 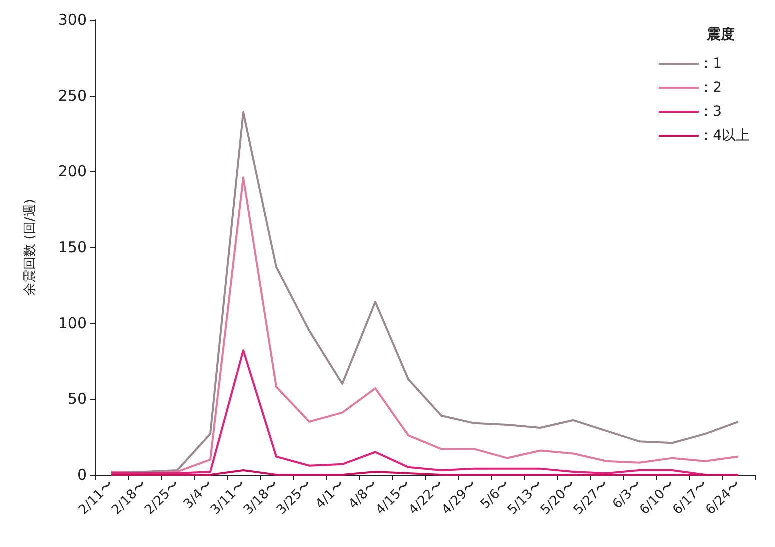 I want to click on x-tick-label: 4/1〜, so click(x=330, y=495).